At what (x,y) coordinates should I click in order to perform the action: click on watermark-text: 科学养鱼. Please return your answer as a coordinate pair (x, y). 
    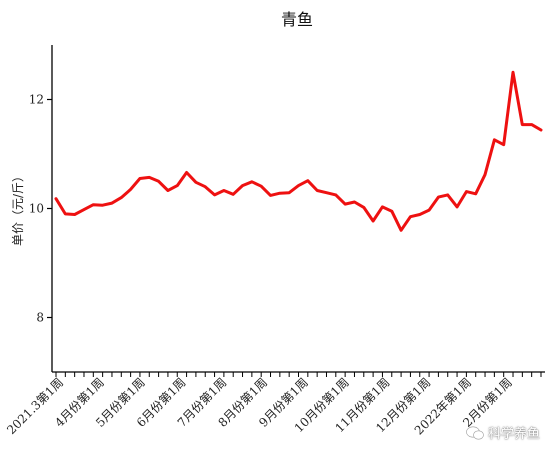
    Looking at the image, I should click on (513, 434).